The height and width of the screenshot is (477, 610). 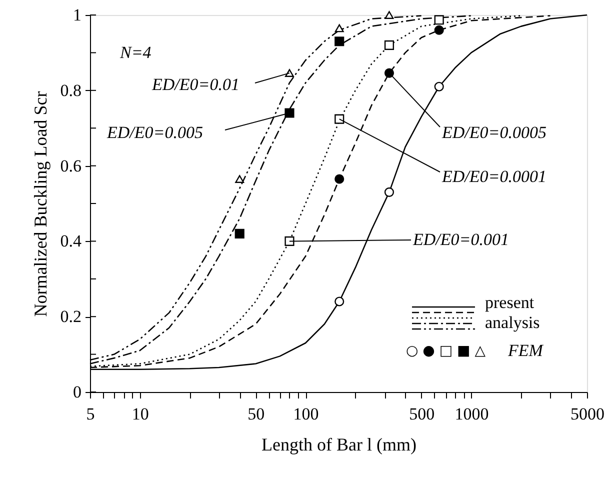 What do you see at coordinates (512, 312) in the screenshot?
I see `annotation: present analysis` at bounding box center [512, 312].